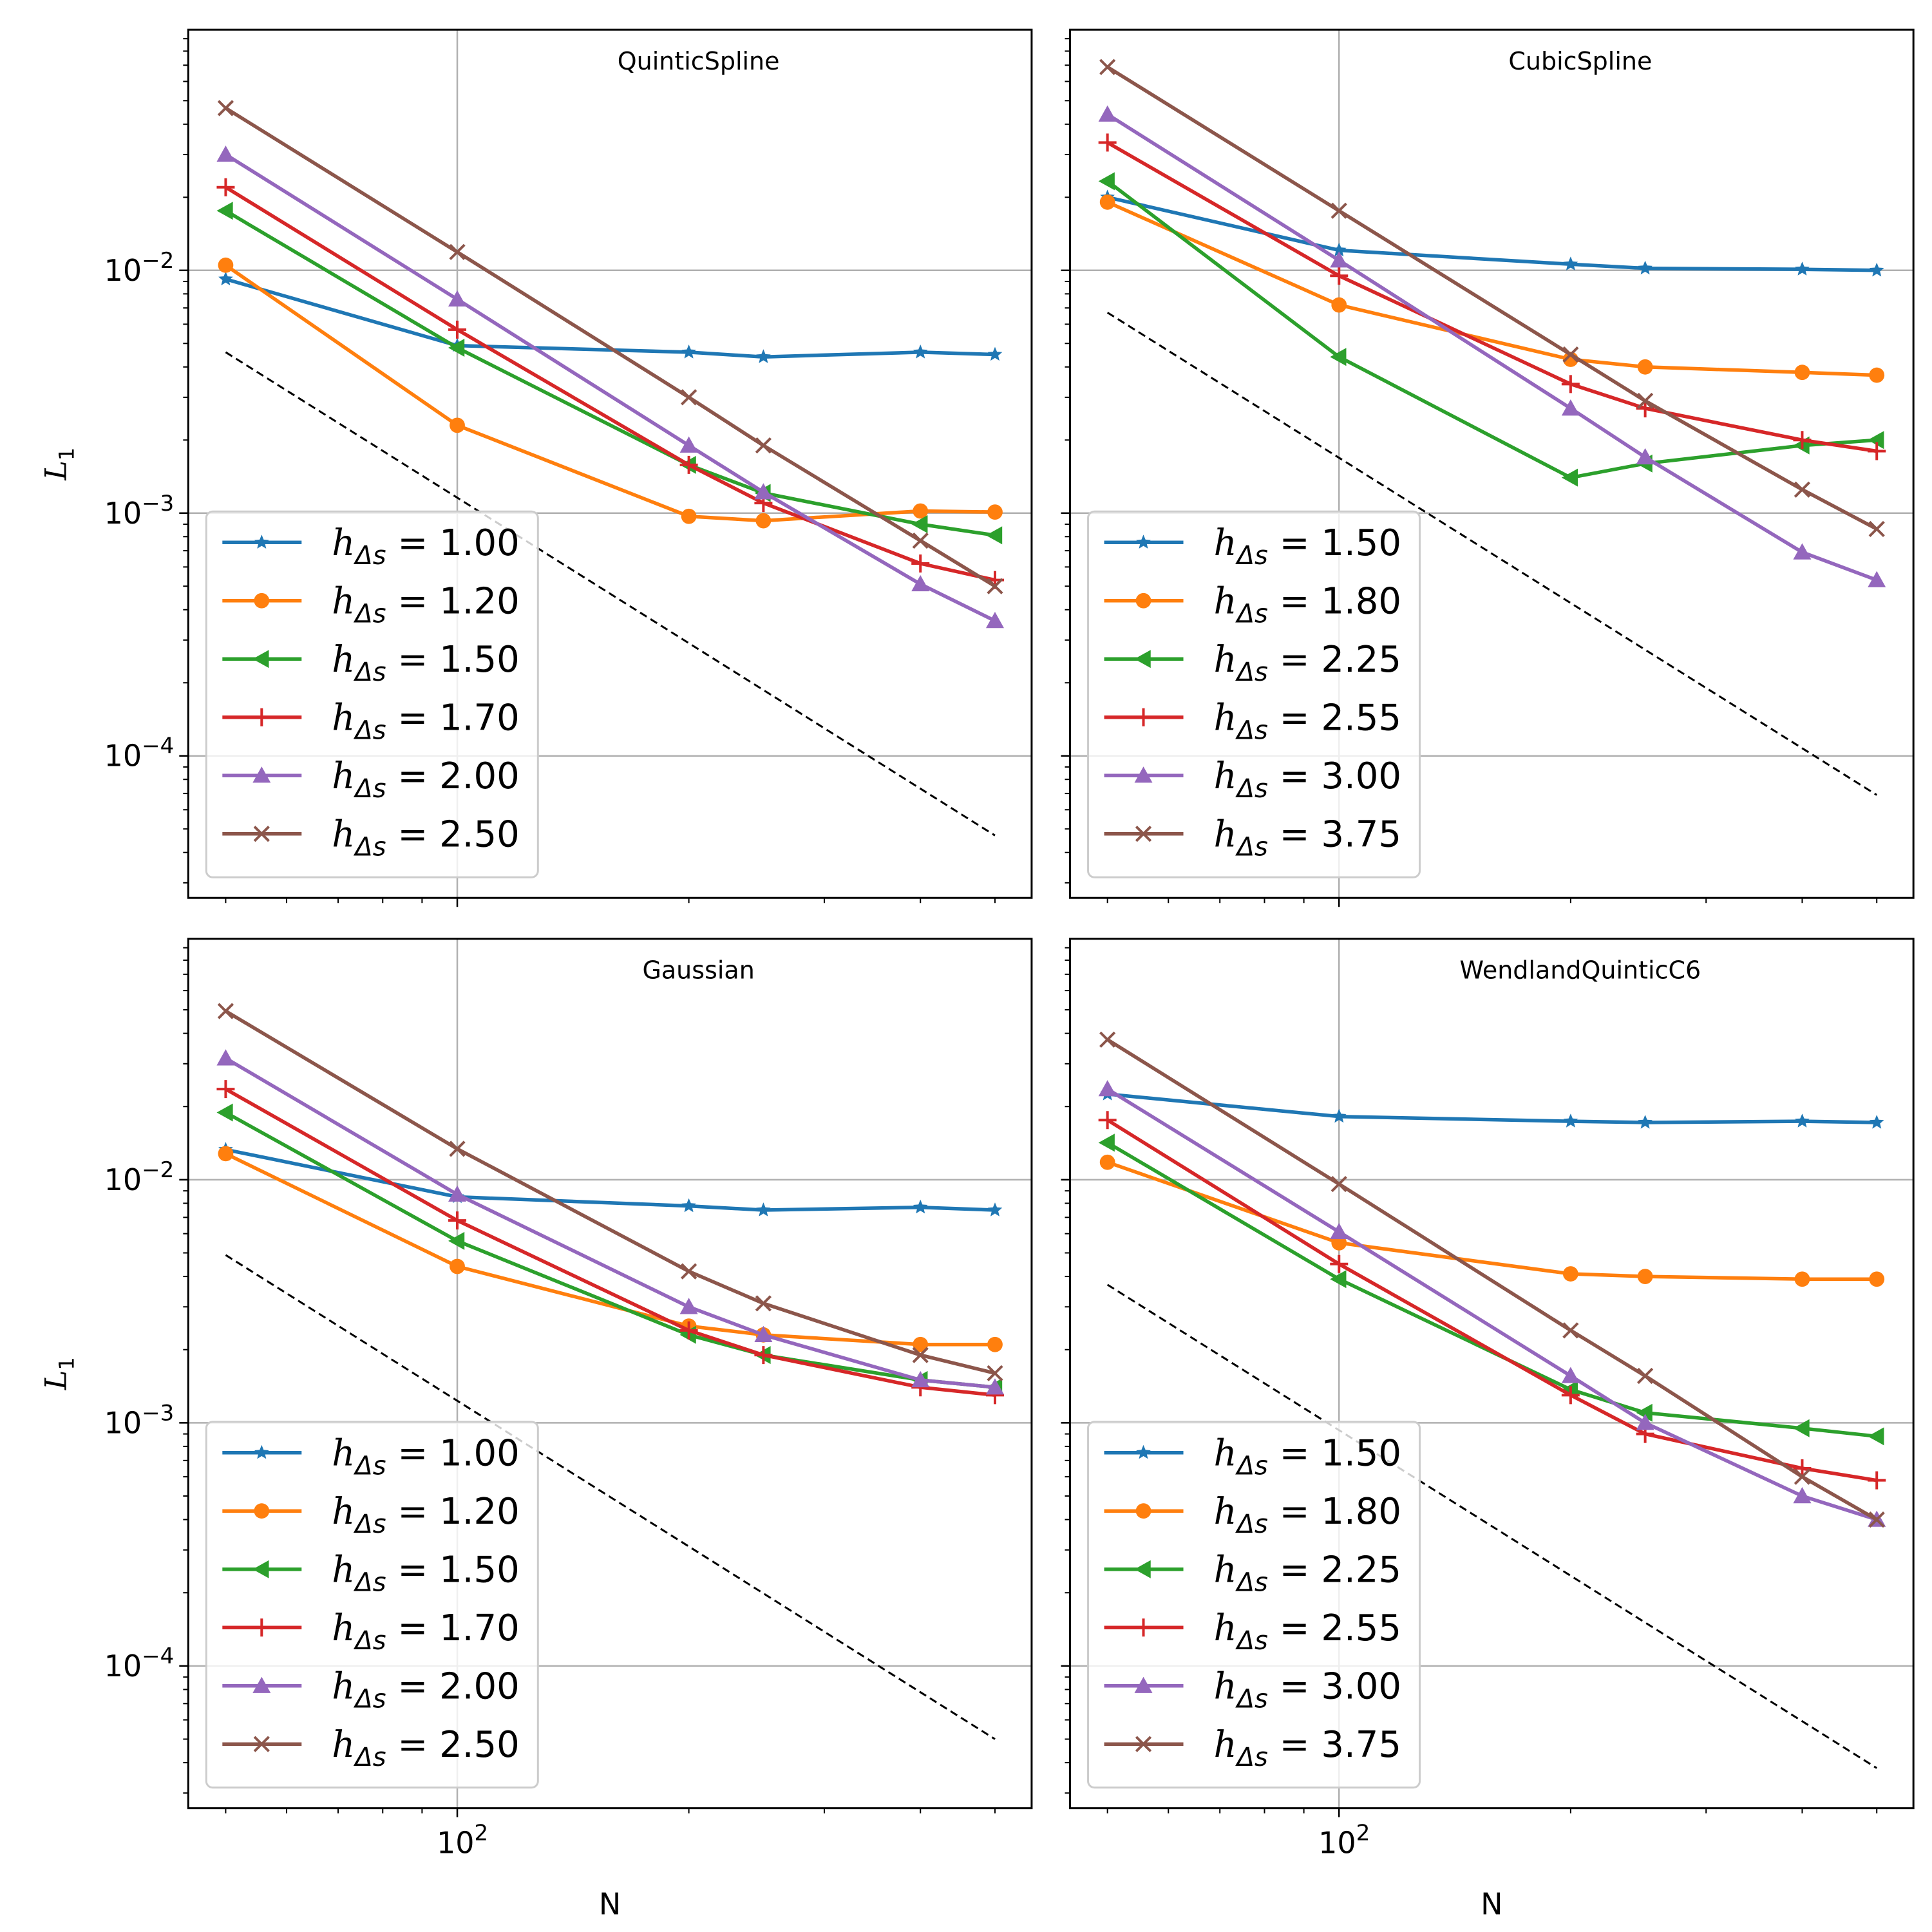 This screenshot has height=1932, width=1932. What do you see at coordinates (1580, 971) in the screenshot?
I see `panel-title: WendlandQuinticC6` at bounding box center [1580, 971].